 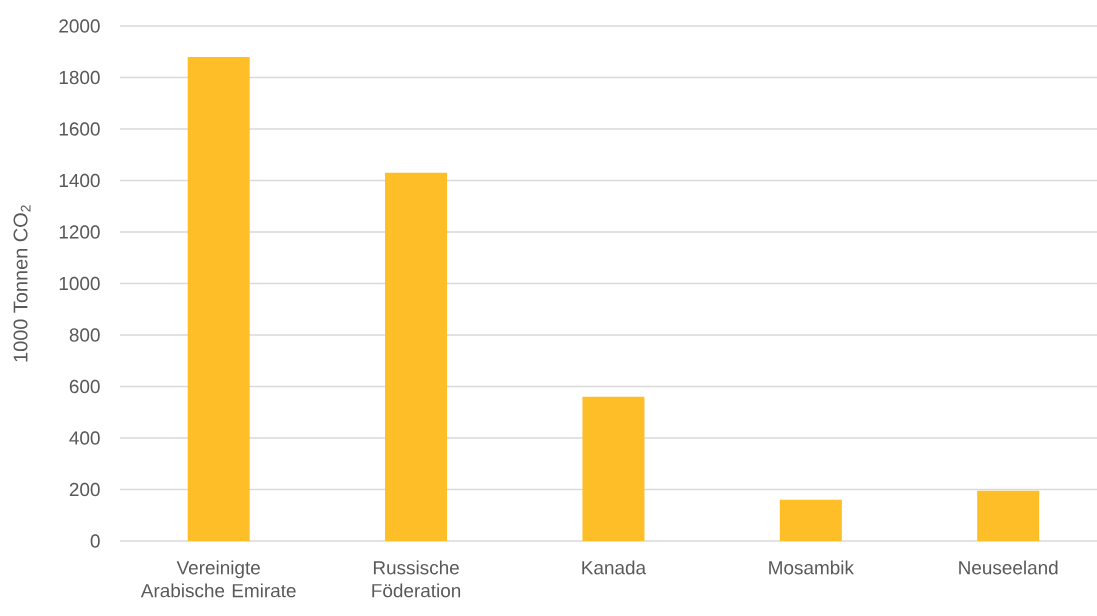 I want to click on y-tick-label: 0, so click(x=95, y=541).